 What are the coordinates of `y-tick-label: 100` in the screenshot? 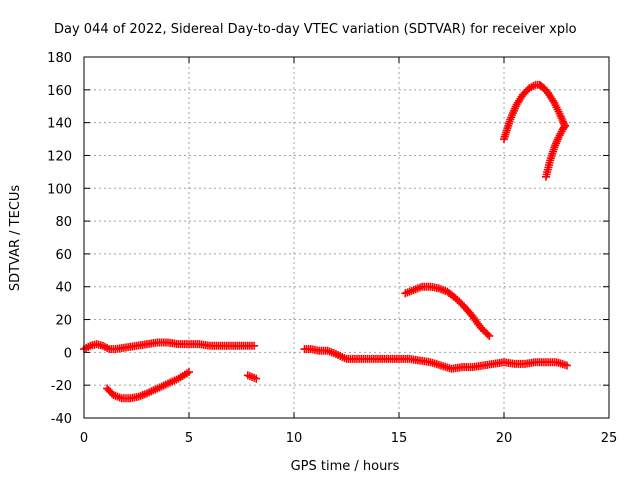 It's located at (59, 189).